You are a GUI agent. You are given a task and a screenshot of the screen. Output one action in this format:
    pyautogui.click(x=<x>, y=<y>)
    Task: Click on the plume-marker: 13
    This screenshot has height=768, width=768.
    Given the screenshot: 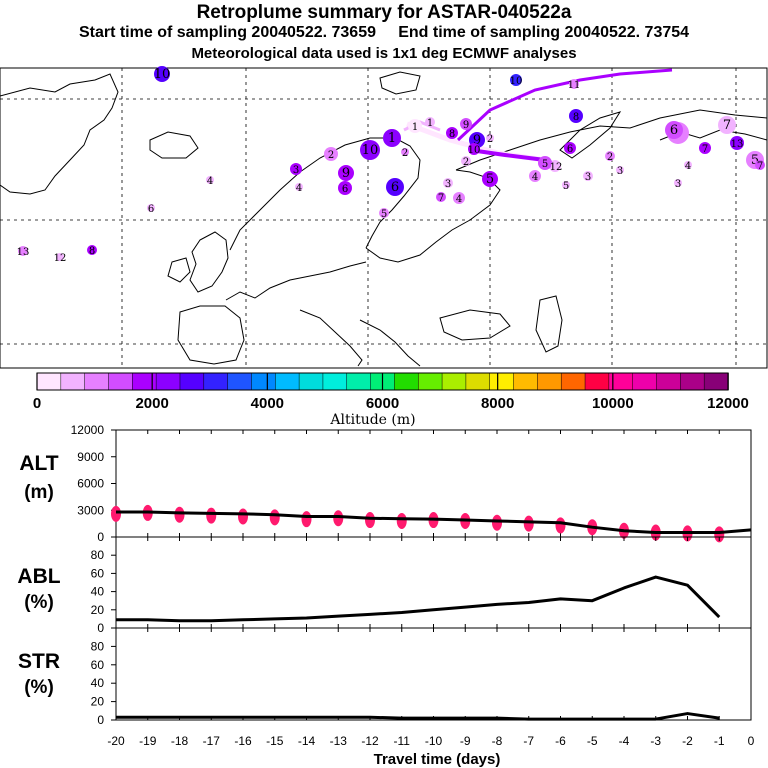 What is the action you would take?
    pyautogui.click(x=23, y=252)
    